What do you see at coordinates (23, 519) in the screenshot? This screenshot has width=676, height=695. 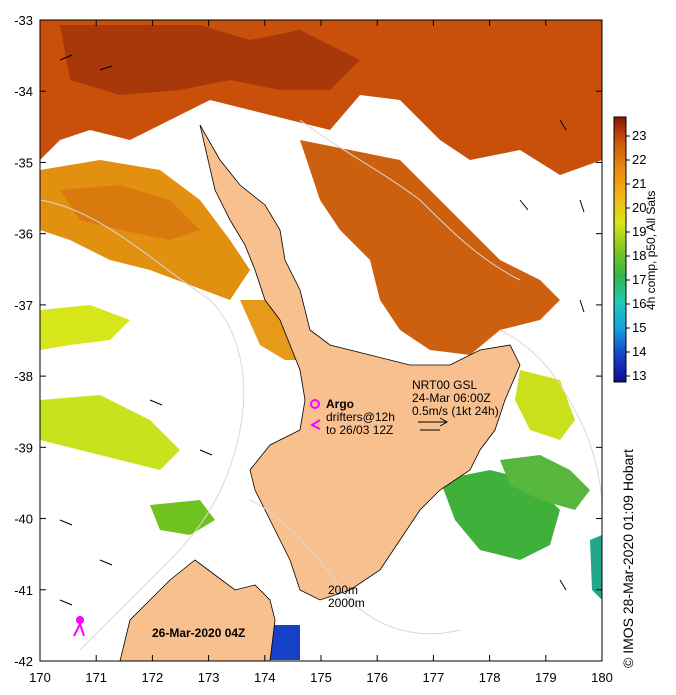 I see `lat-tick-label: -40` at bounding box center [23, 519].